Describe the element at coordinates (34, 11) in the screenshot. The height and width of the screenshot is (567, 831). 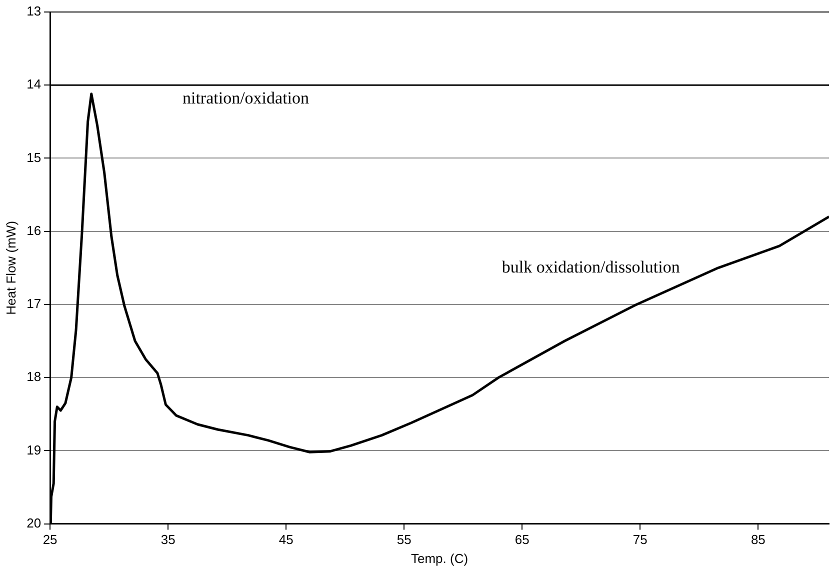
I see `y-tick-label: 13` at that location.